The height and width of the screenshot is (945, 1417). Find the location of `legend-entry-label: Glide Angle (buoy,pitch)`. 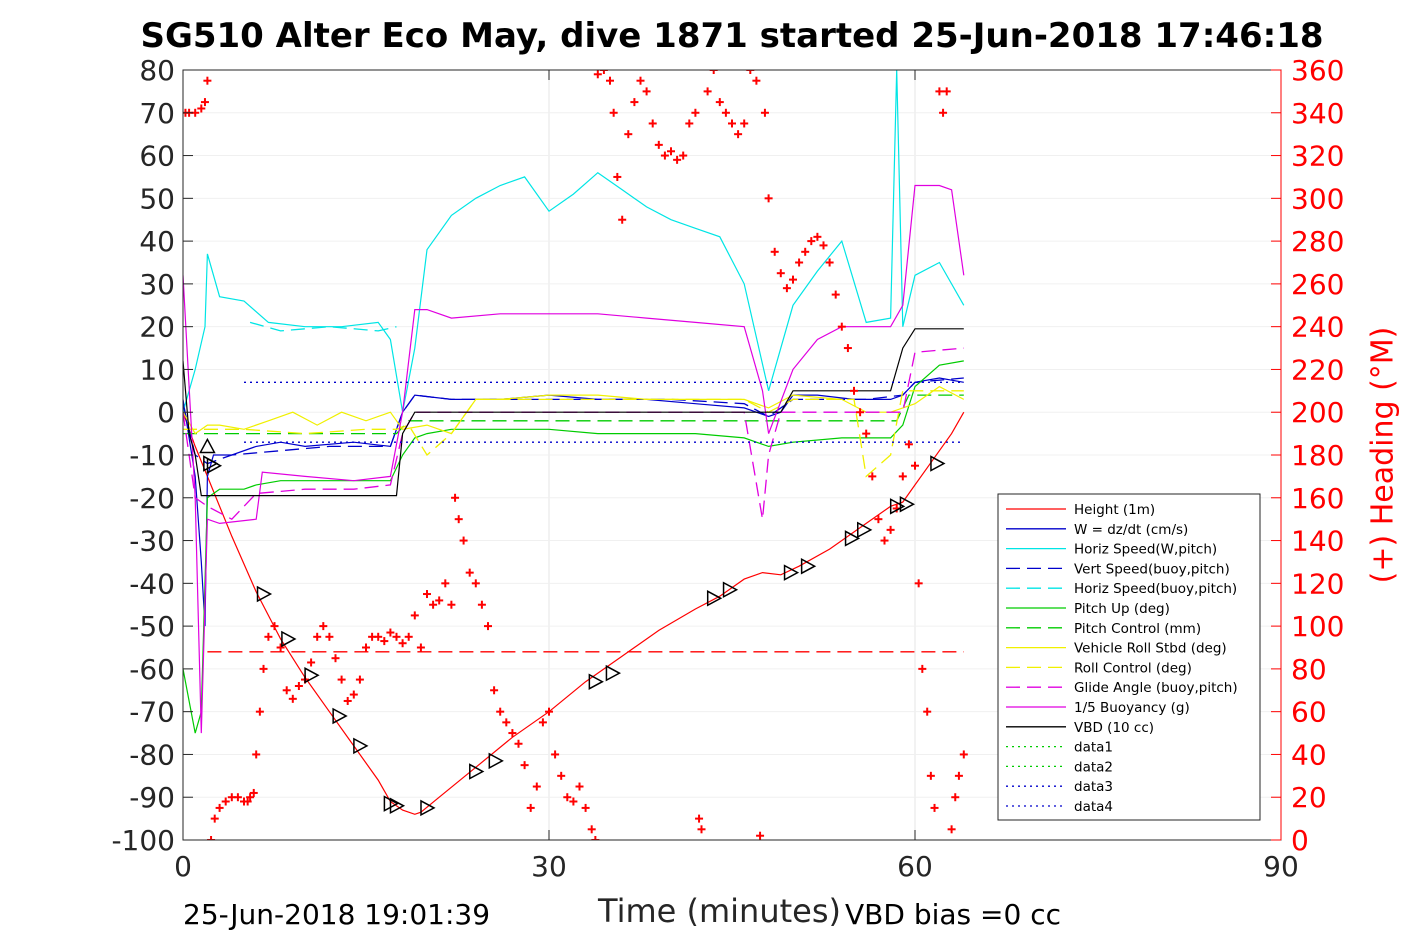

legend-entry-label: Glide Angle (buoy,pitch) is located at coordinates (1156, 688).